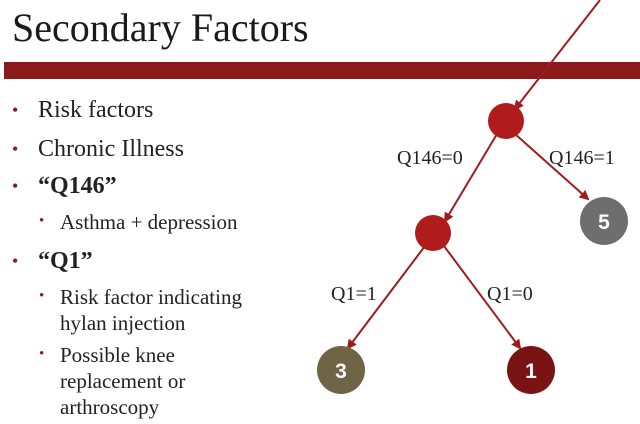 The width and height of the screenshot is (640, 424). What do you see at coordinates (151, 310) in the screenshot?
I see `bullet-text: Risk factor indicating hylan injection` at bounding box center [151, 310].